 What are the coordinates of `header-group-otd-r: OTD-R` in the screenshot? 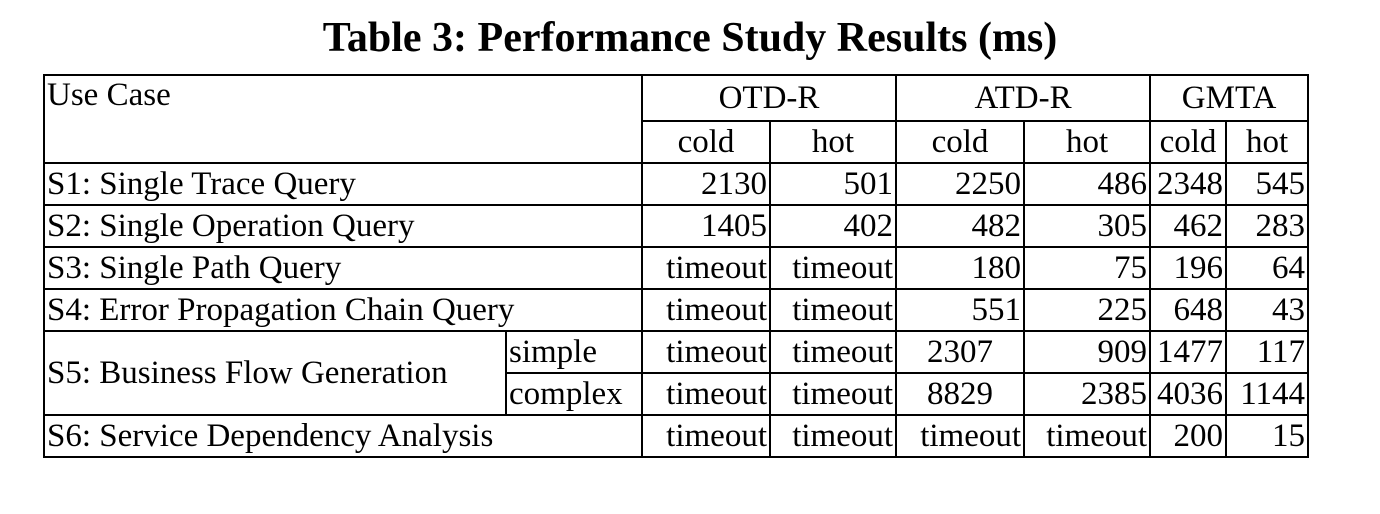 It's located at (769, 98).